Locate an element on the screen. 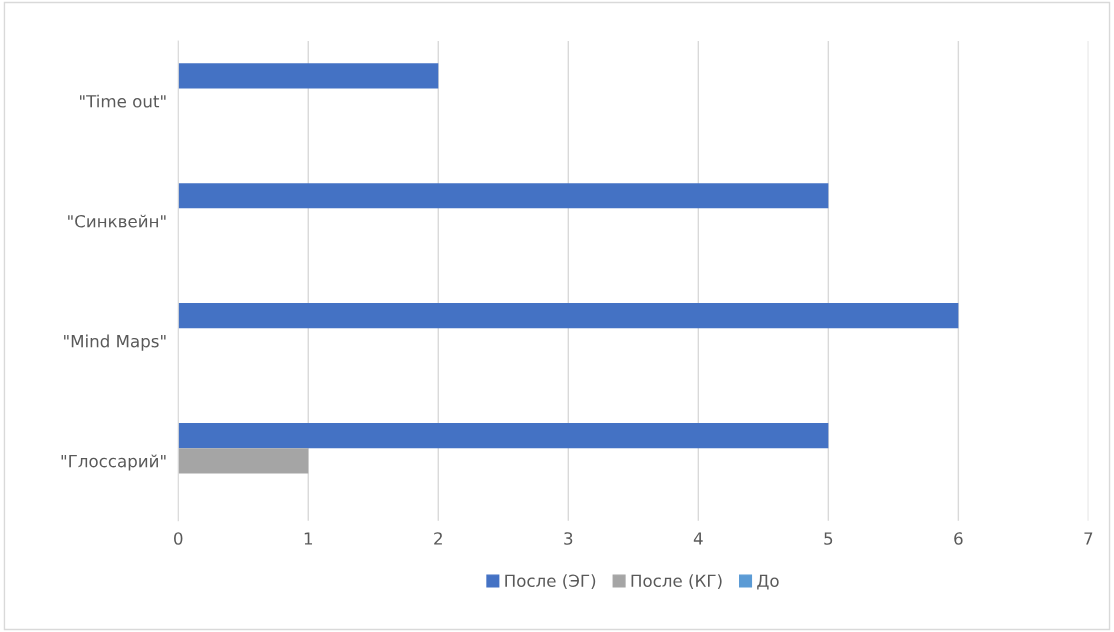  x-tick-label: 6 is located at coordinates (958, 538).